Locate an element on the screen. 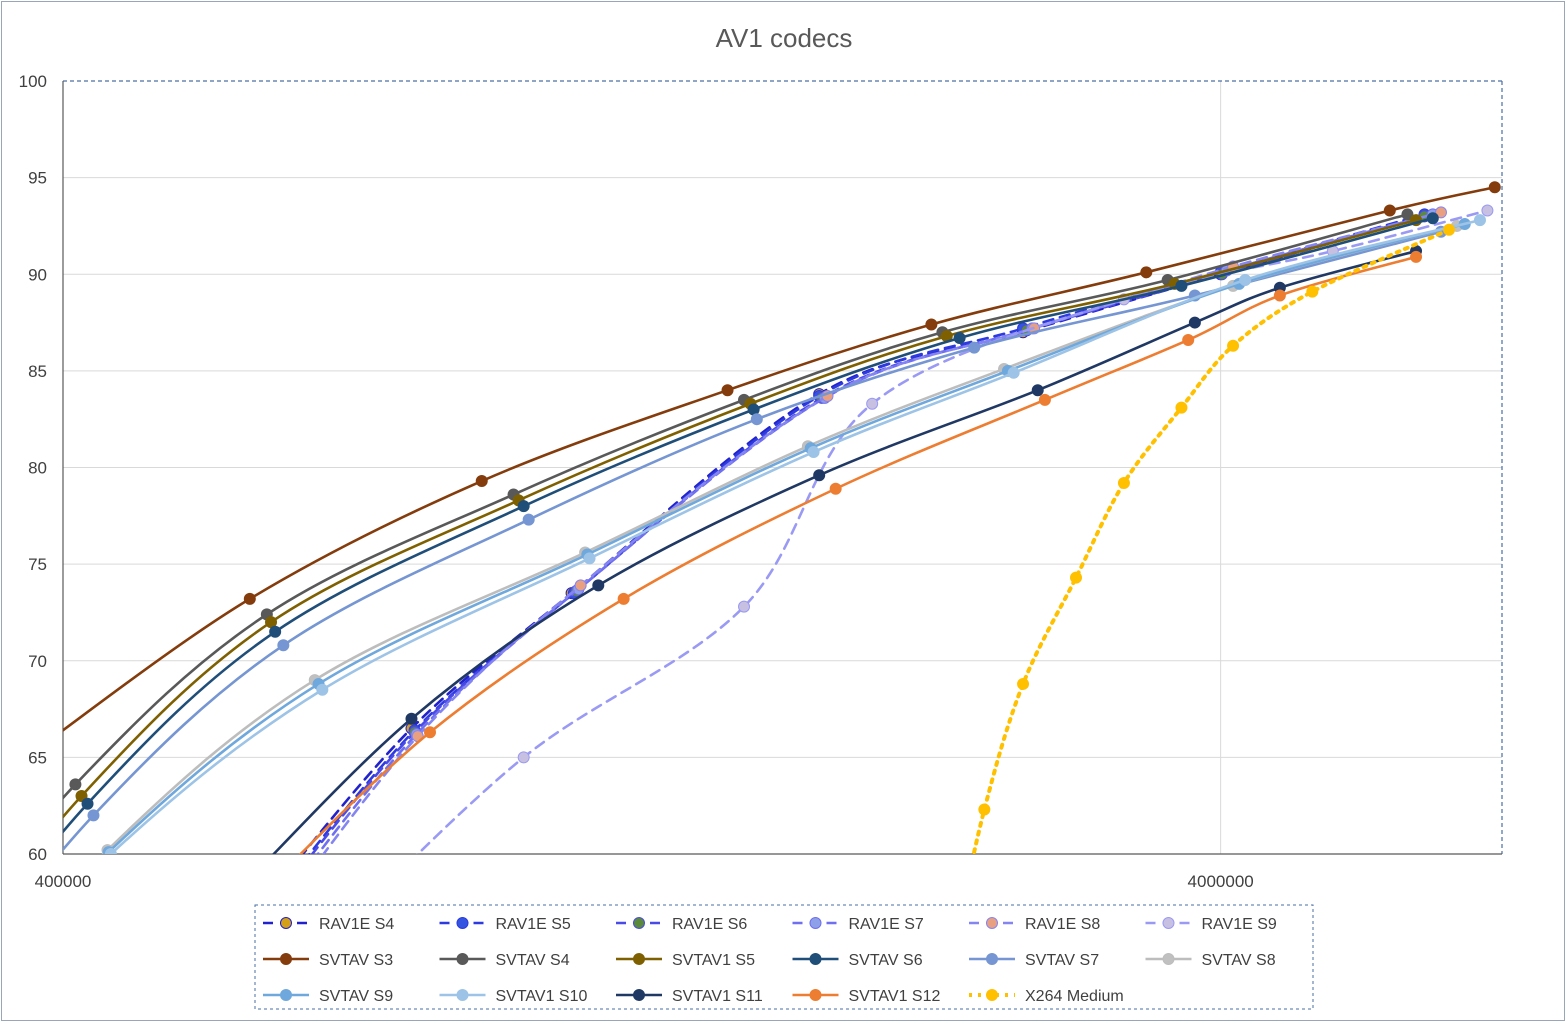 The image size is (1568, 1024). legend-label: RAV1E S9 is located at coordinates (1239, 924).